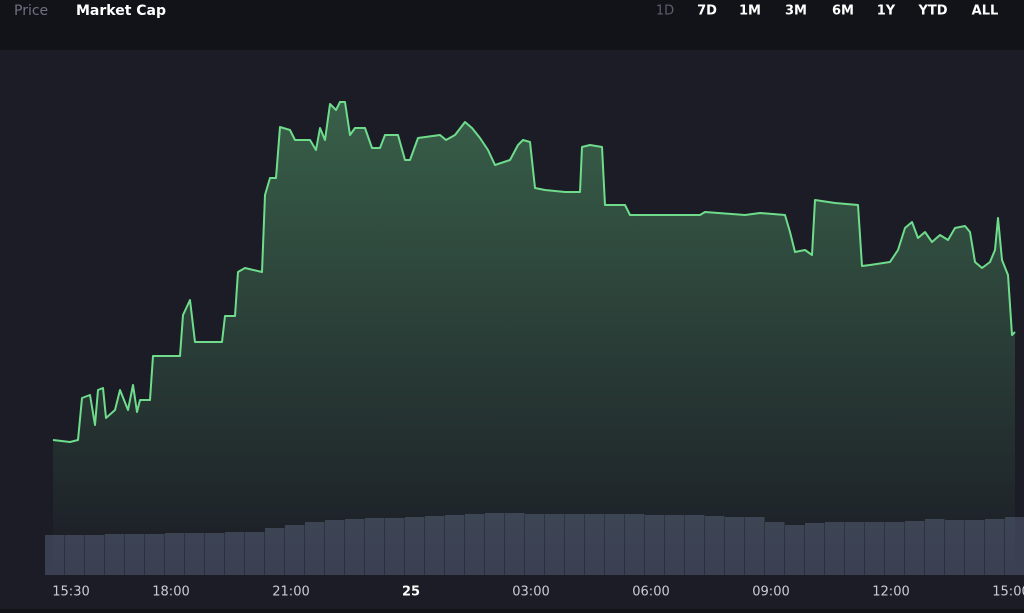 The image size is (1024, 613). What do you see at coordinates (1008, 592) in the screenshot?
I see `x-tick-label: 15:00` at bounding box center [1008, 592].